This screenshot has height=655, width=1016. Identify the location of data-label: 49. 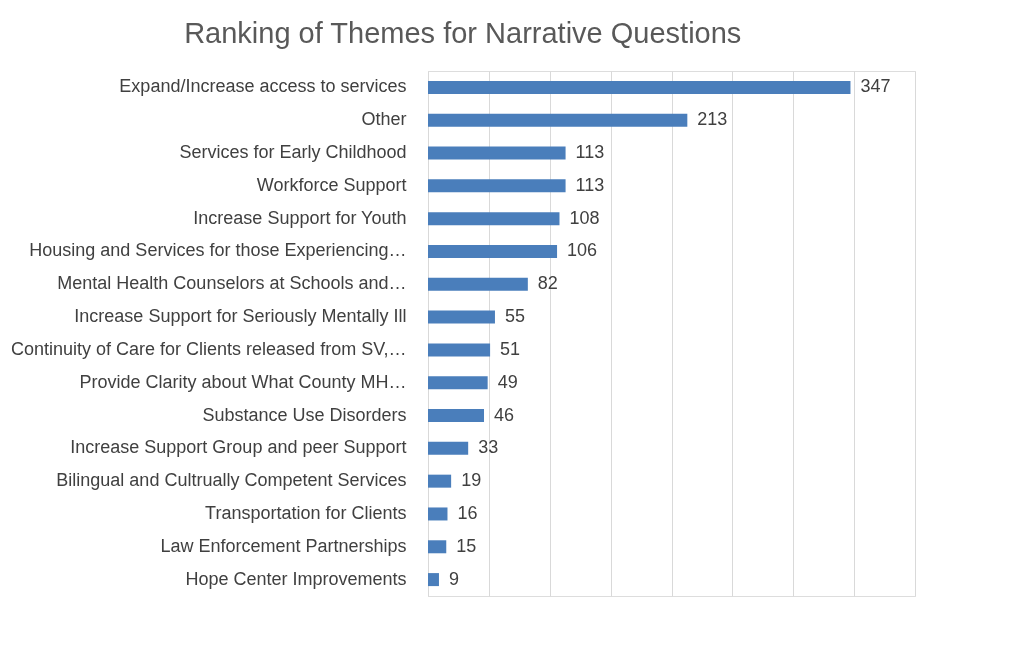
(507, 381).